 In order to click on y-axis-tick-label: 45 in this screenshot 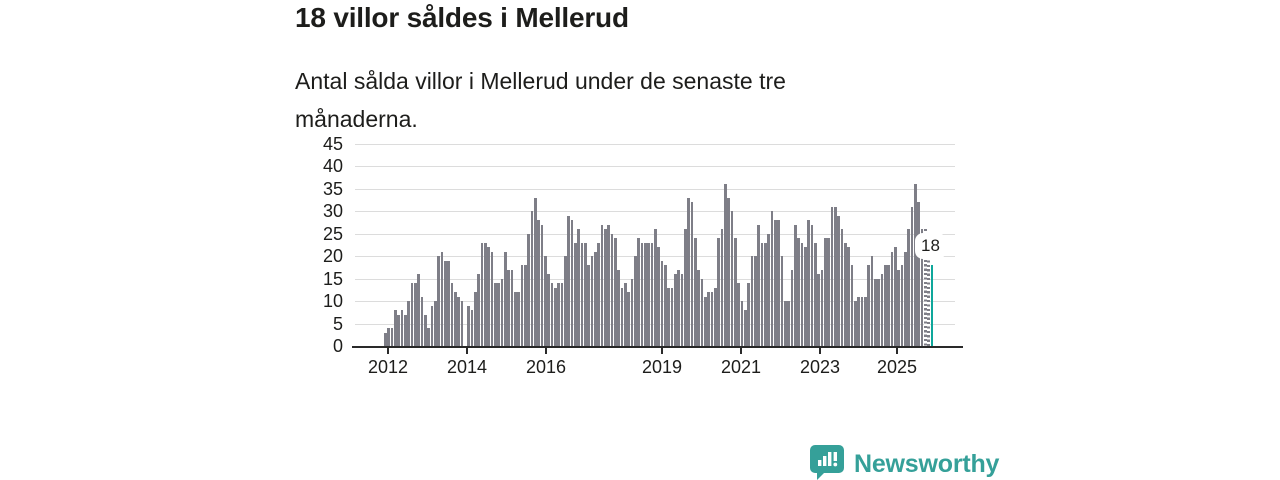, I will do `click(332, 144)`.